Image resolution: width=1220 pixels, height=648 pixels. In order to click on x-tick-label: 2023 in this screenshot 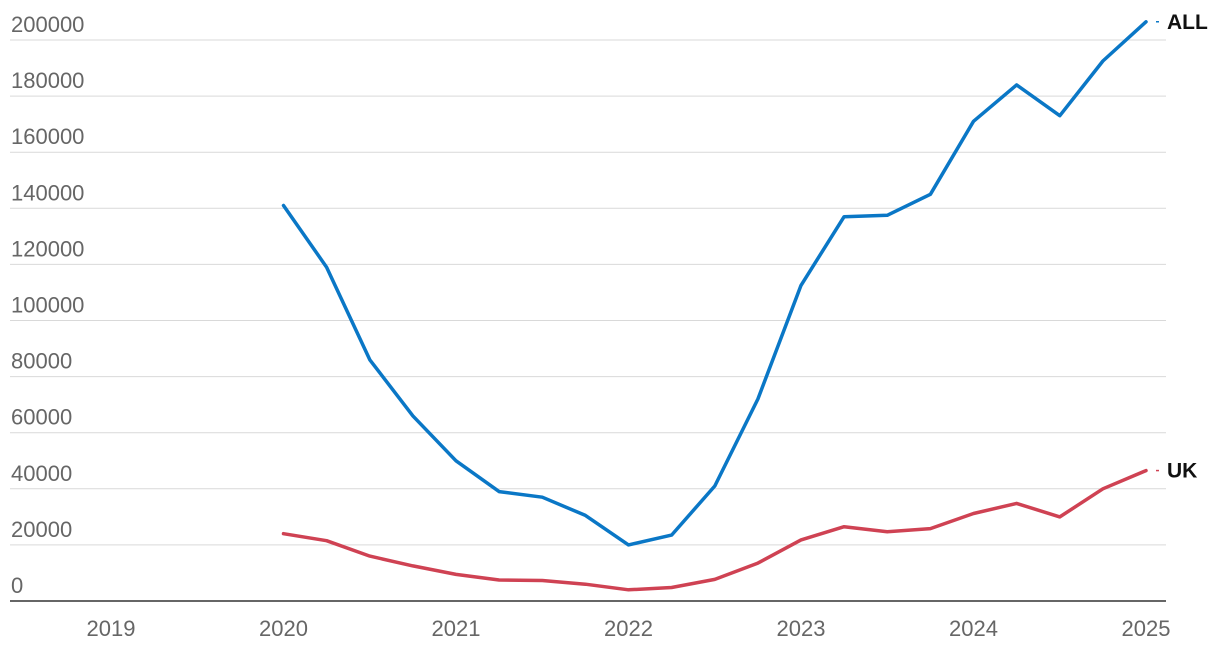, I will do `click(801, 628)`.